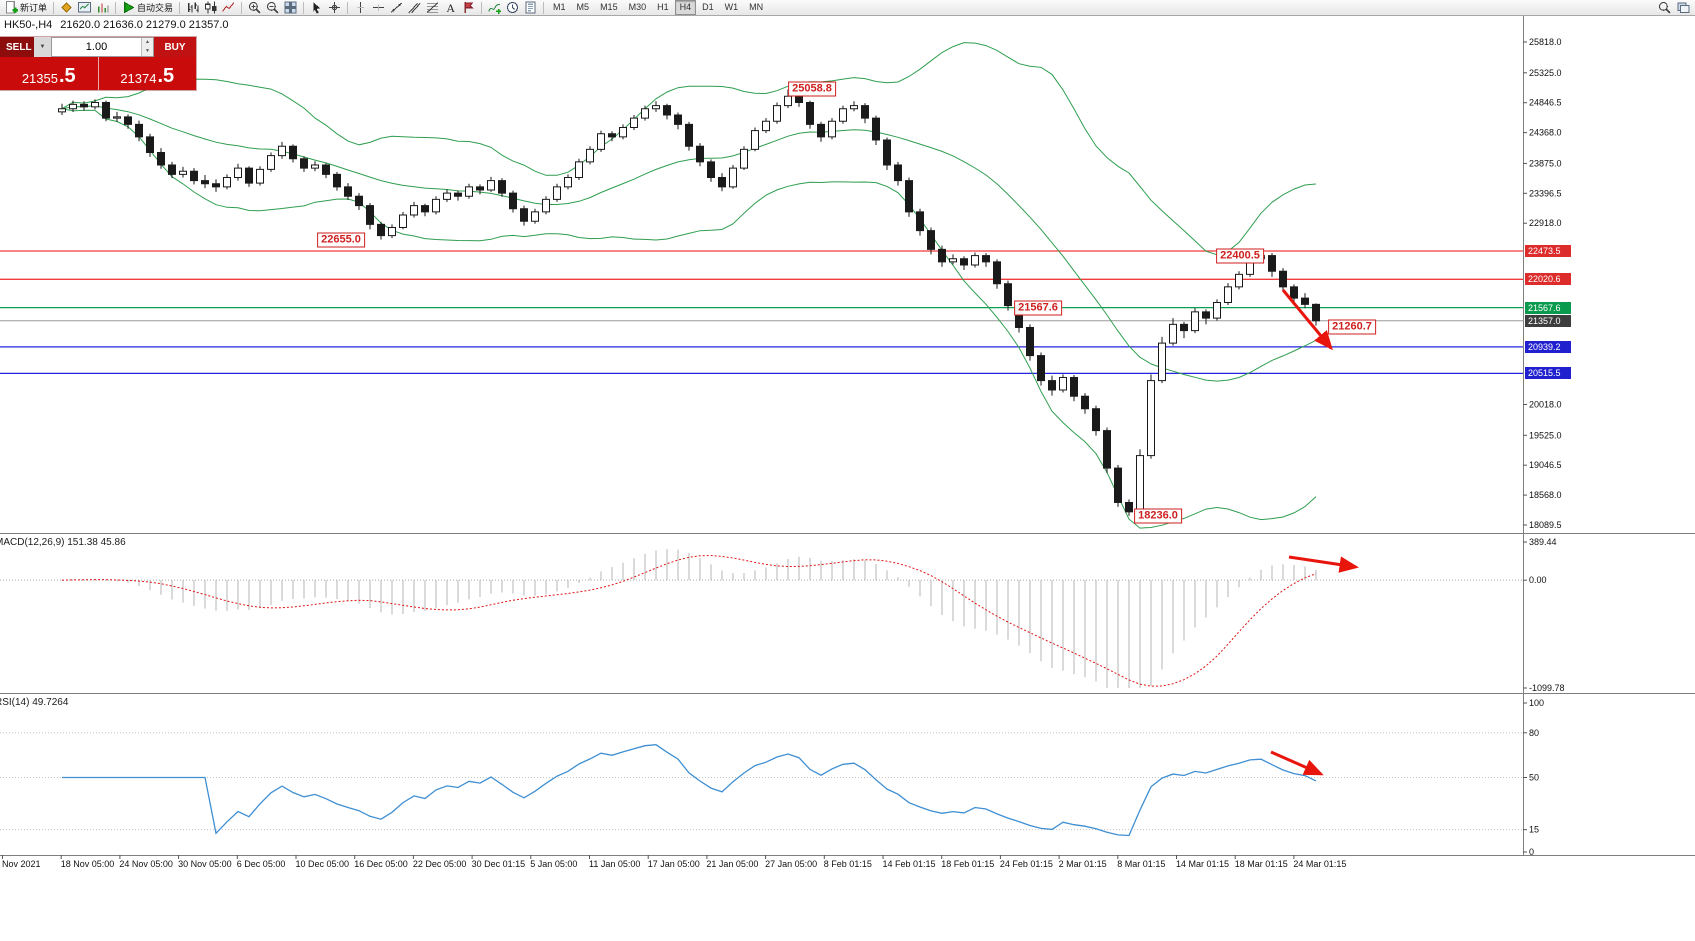 The image size is (1695, 941). I want to click on tile-windows-icon, so click(290, 7).